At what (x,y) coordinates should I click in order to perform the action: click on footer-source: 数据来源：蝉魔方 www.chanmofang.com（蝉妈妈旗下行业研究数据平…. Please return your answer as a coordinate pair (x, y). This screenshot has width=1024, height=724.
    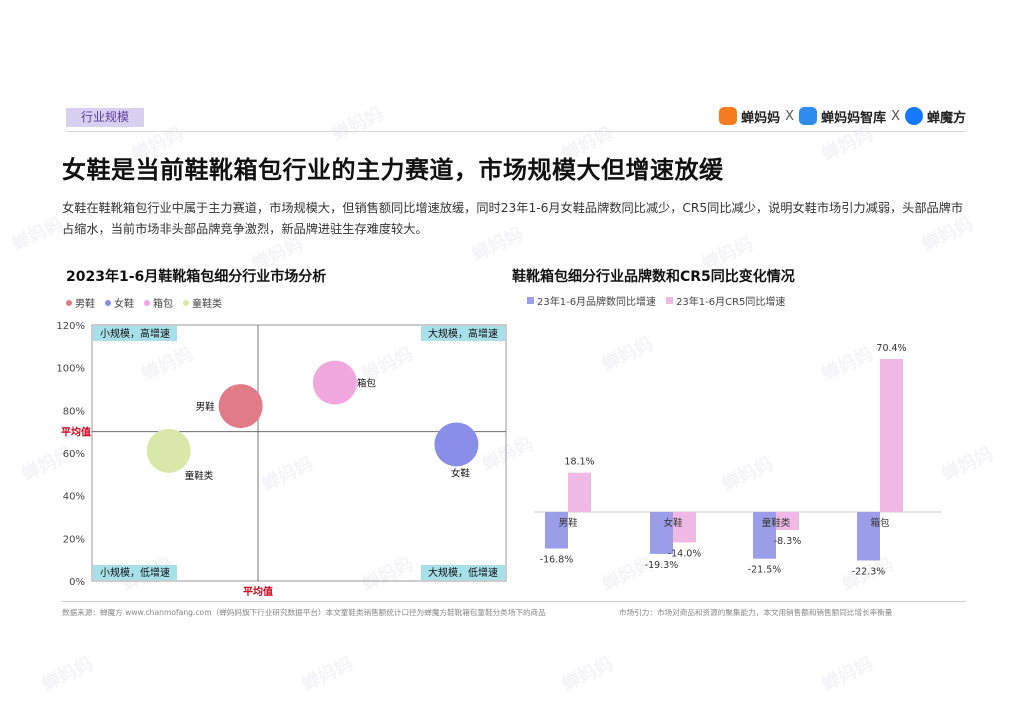
    Looking at the image, I should click on (304, 612).